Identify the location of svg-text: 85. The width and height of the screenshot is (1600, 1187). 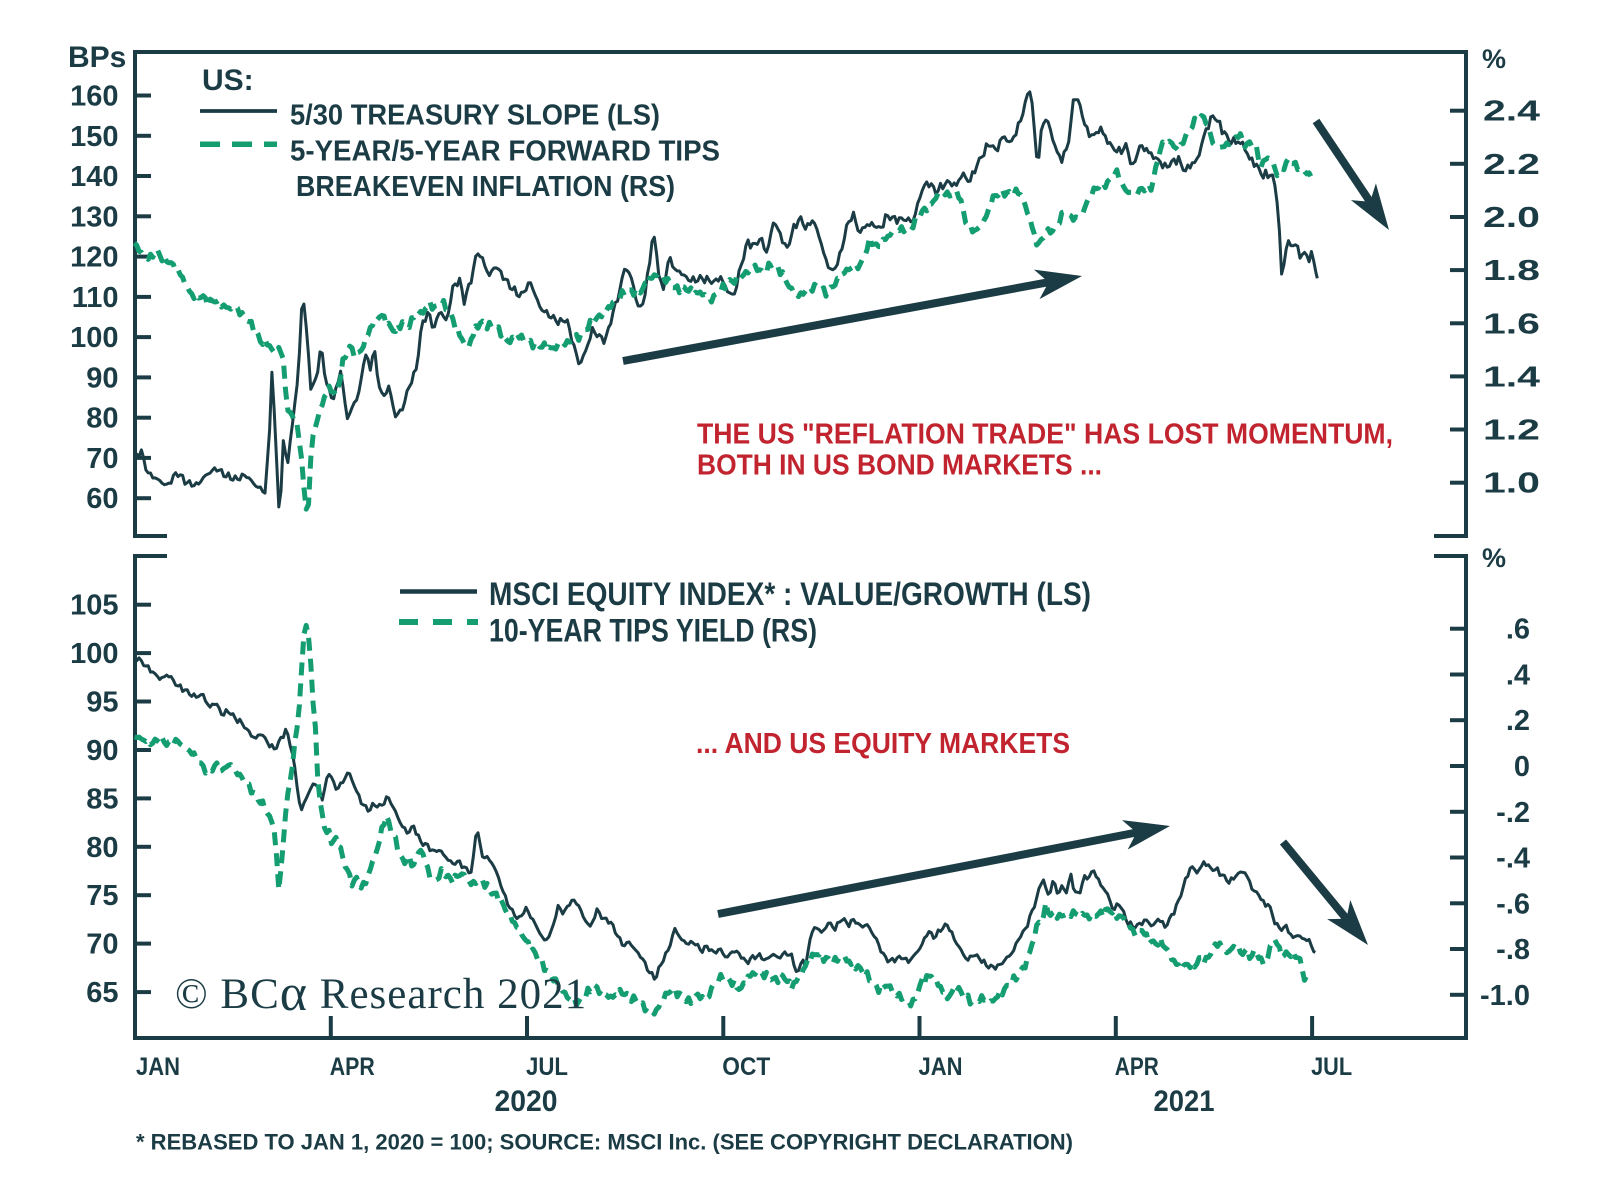
(102, 799).